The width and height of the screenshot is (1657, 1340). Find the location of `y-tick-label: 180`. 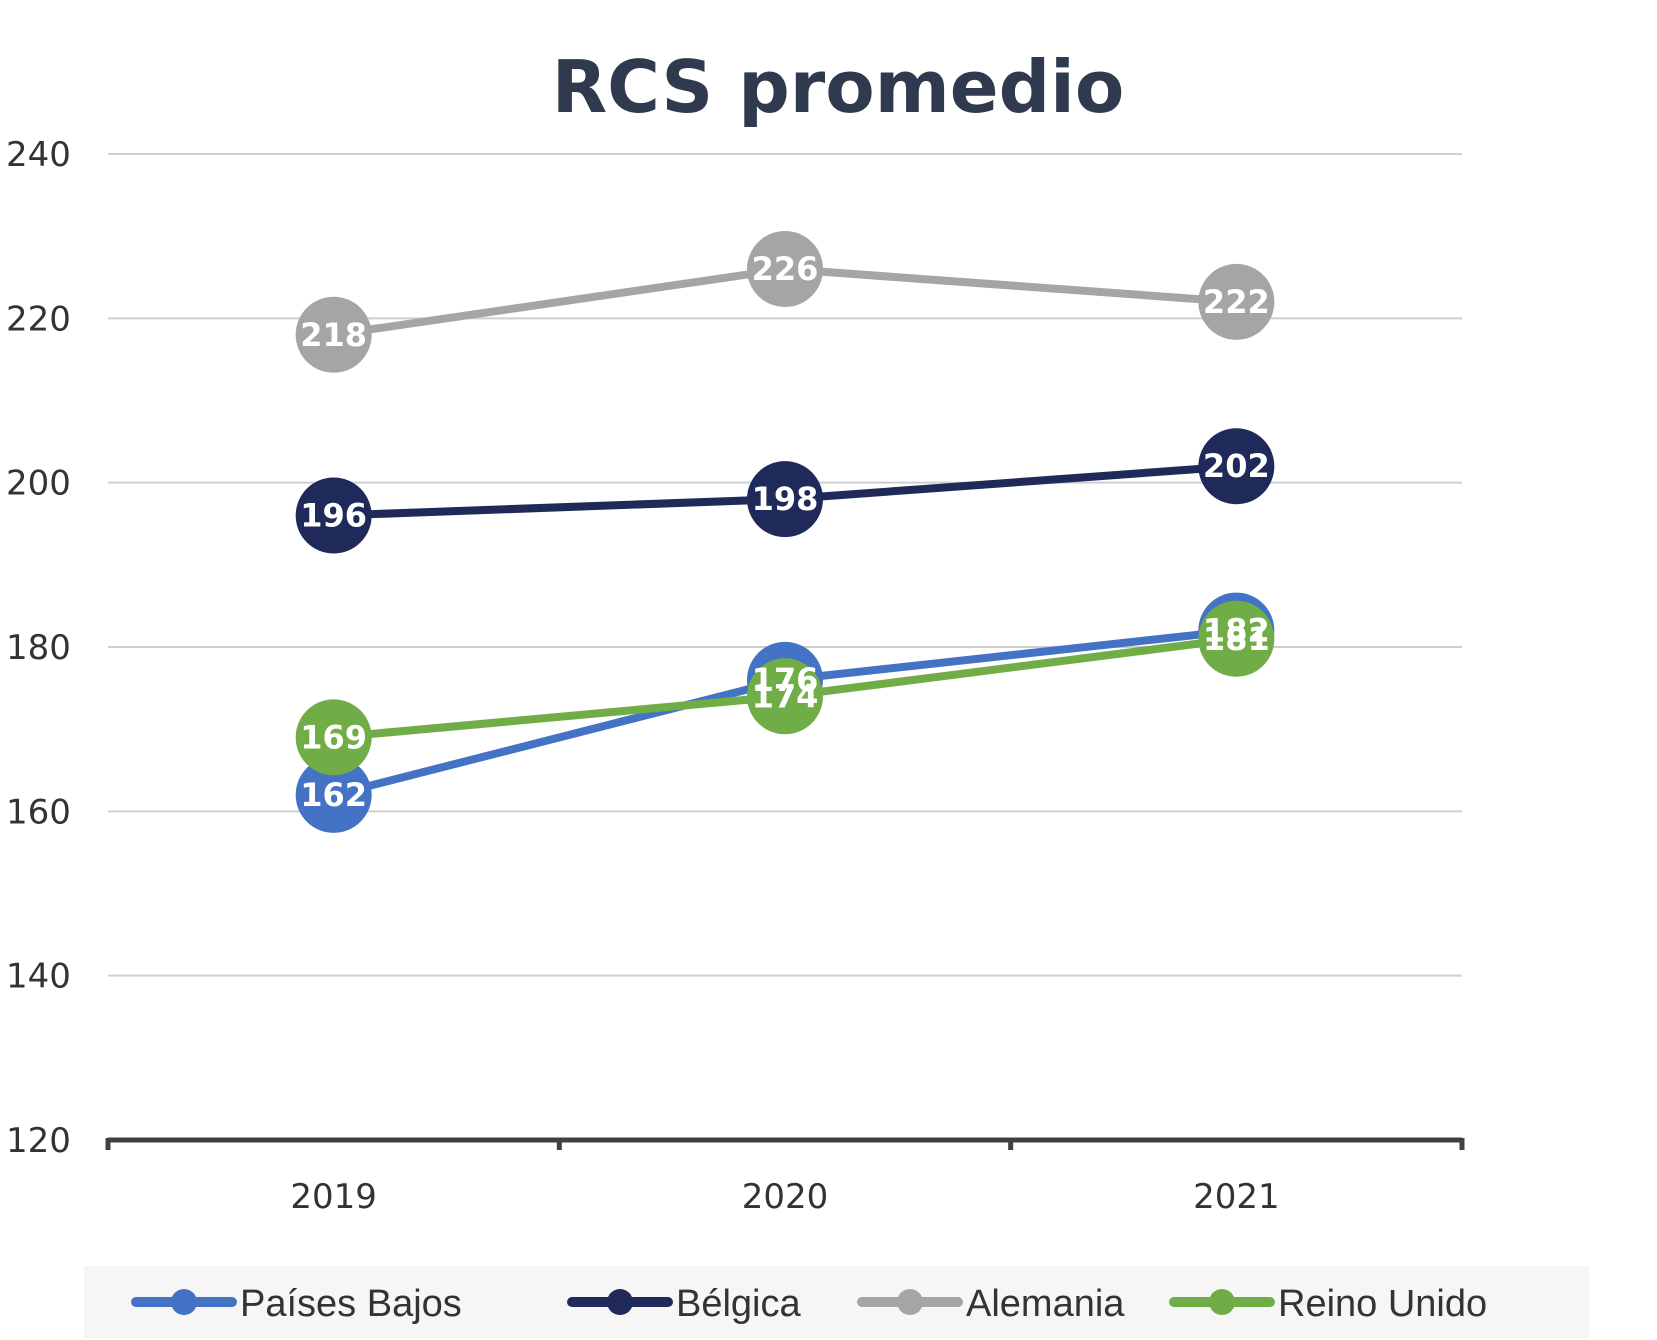

y-tick-label: 180 is located at coordinates (38, 648).